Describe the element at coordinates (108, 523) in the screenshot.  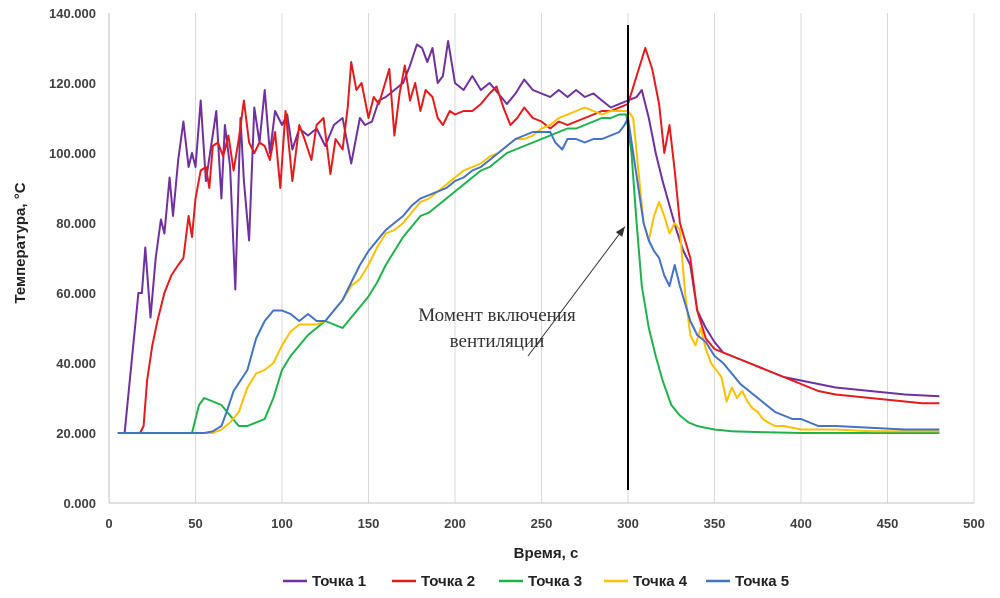
I see `x-tick-label: 0` at that location.